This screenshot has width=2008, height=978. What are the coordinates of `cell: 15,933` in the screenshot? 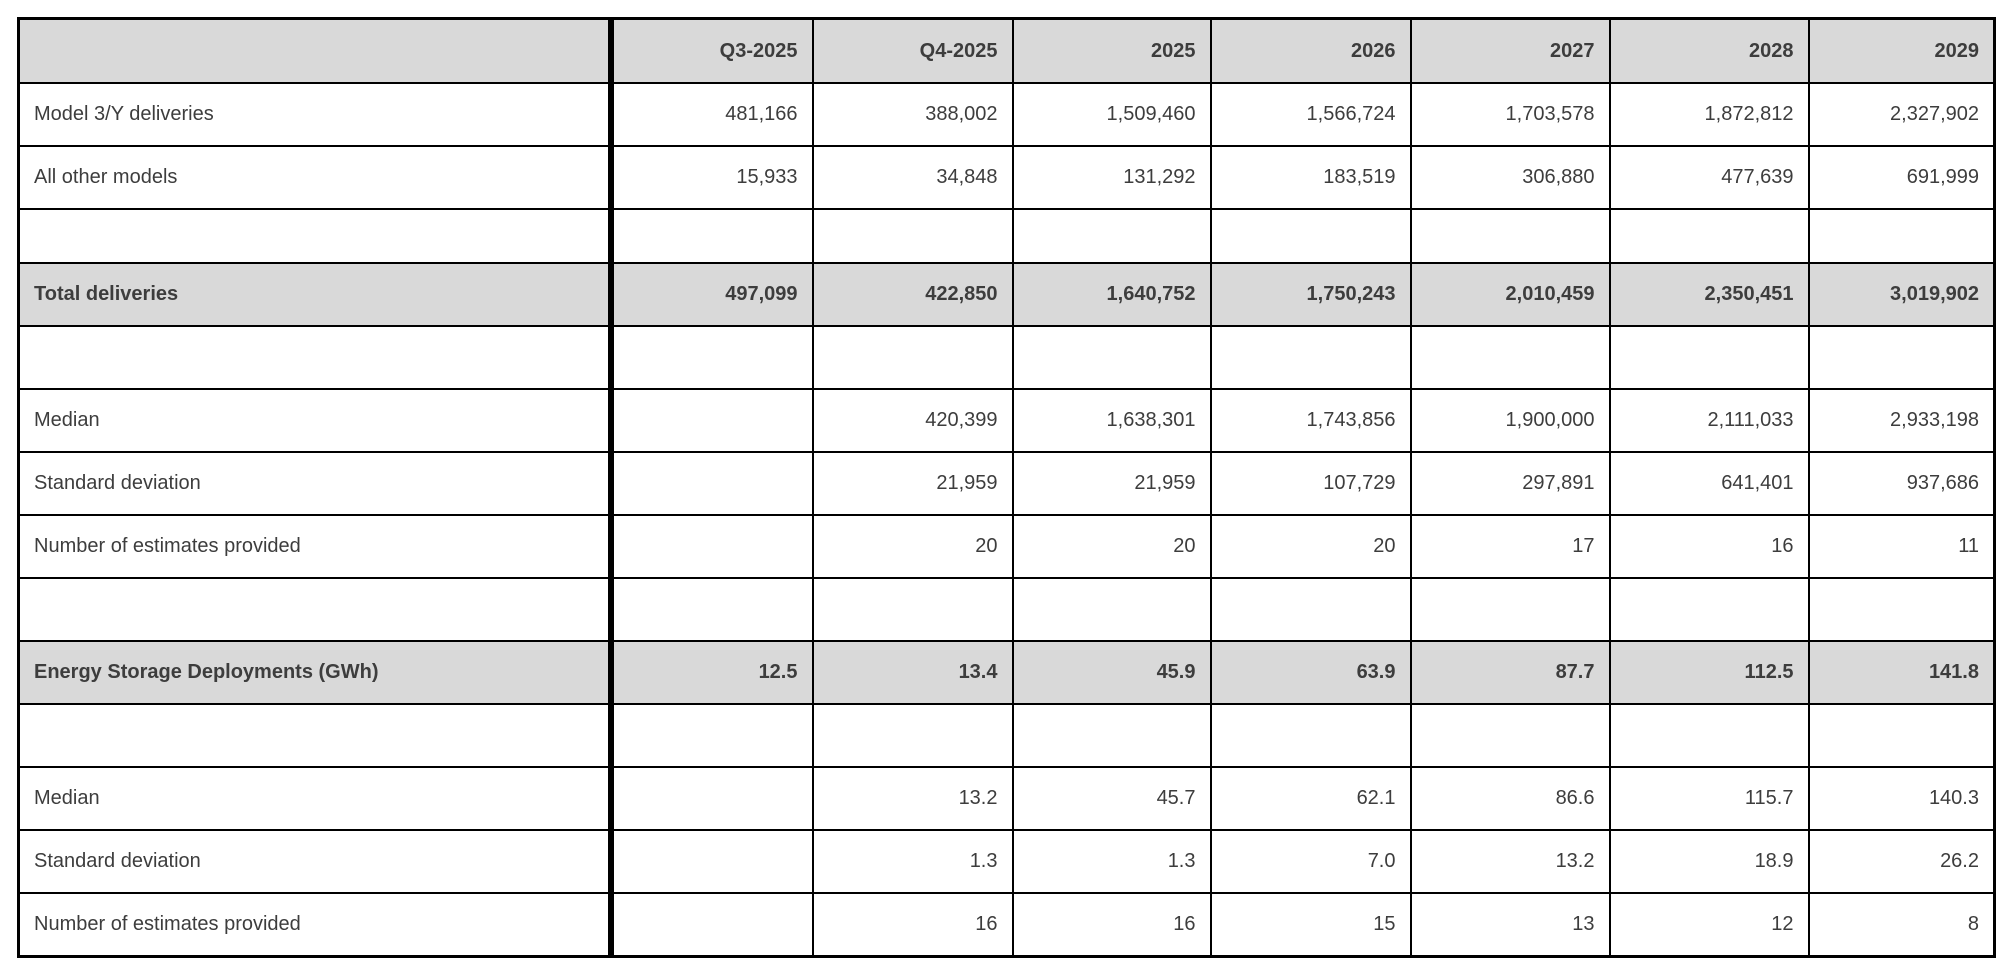 It's located at (711, 177).